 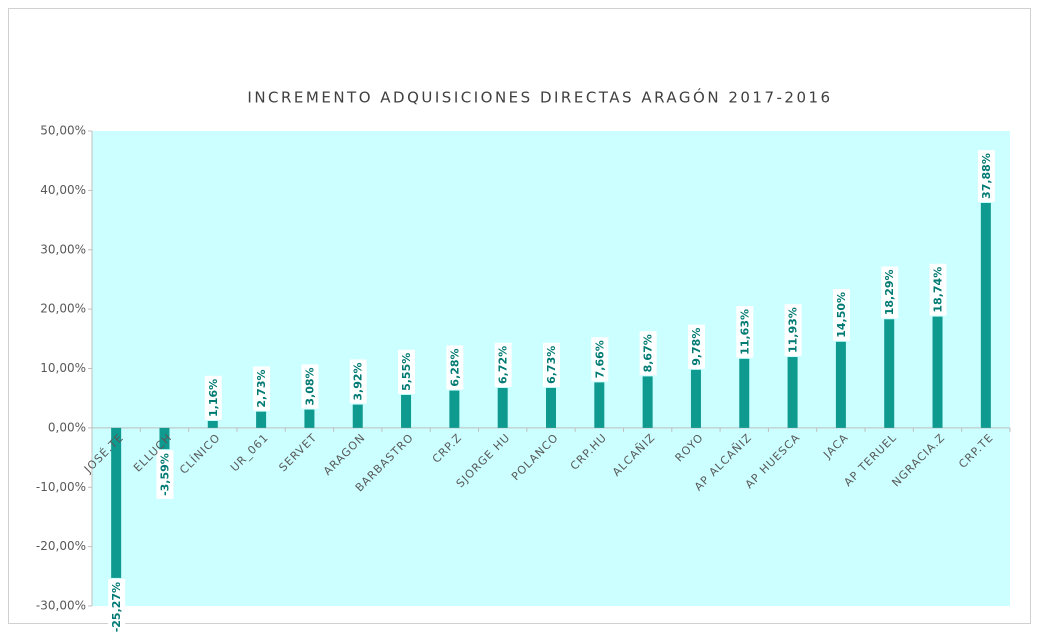 I want to click on value-label: 11,63%, so click(x=745, y=331).